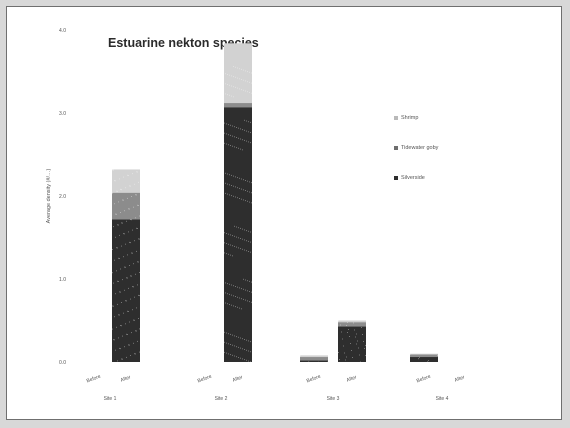  I want to click on legend-swatch-silverside, so click(396, 178).